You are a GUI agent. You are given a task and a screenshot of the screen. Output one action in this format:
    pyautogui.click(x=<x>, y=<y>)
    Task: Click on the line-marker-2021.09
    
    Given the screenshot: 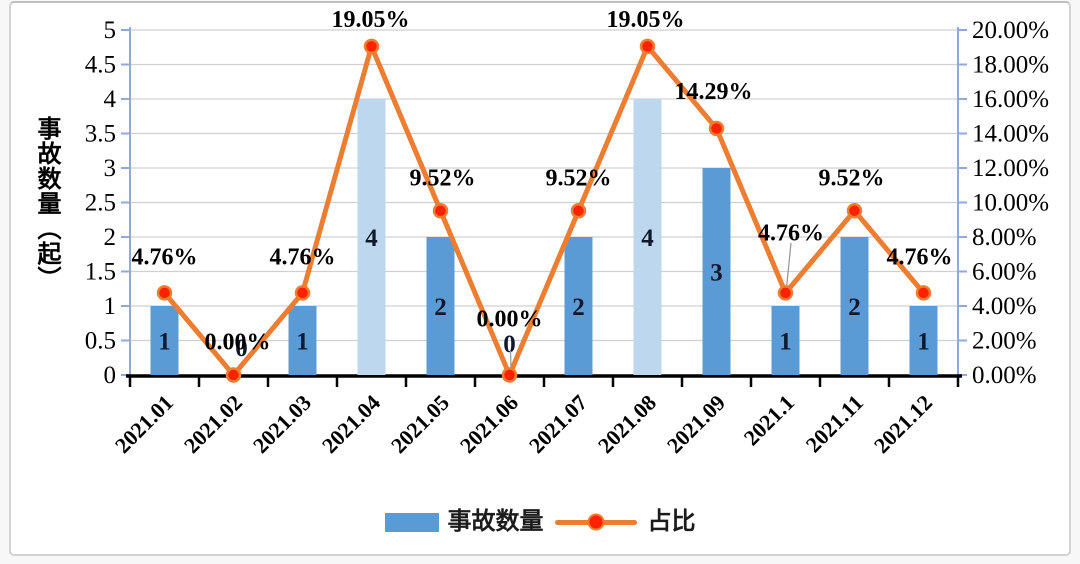 What is the action you would take?
    pyautogui.click(x=716, y=128)
    